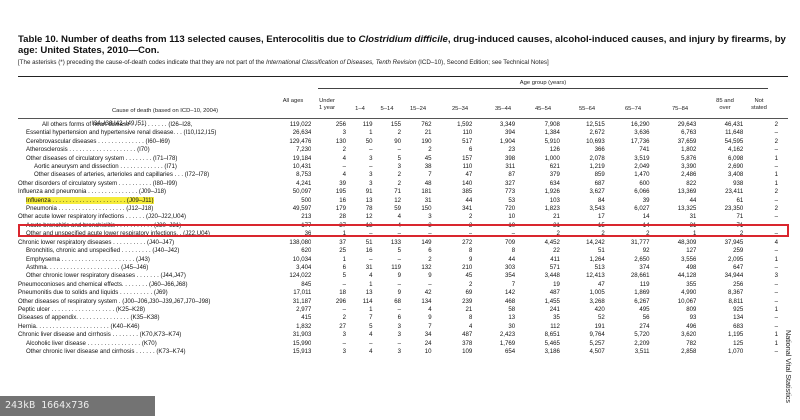 The image size is (800, 420). I want to click on value-cell: 126, so click(554, 150).